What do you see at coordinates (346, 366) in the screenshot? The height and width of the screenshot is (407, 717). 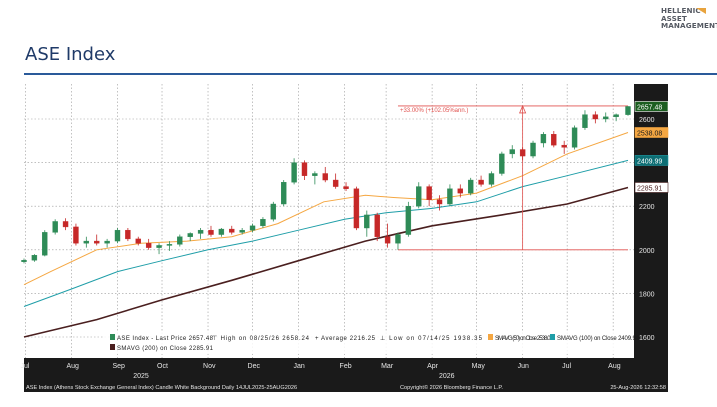 I see `x-tick-label: Feb` at bounding box center [346, 366].